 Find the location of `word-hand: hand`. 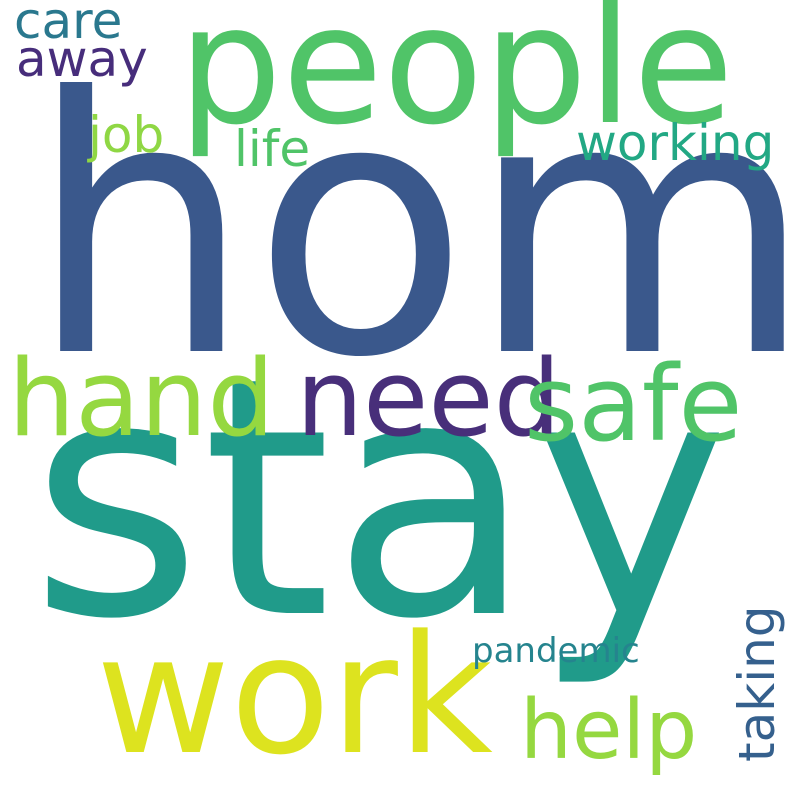

word-hand: hand is located at coordinates (141, 398).